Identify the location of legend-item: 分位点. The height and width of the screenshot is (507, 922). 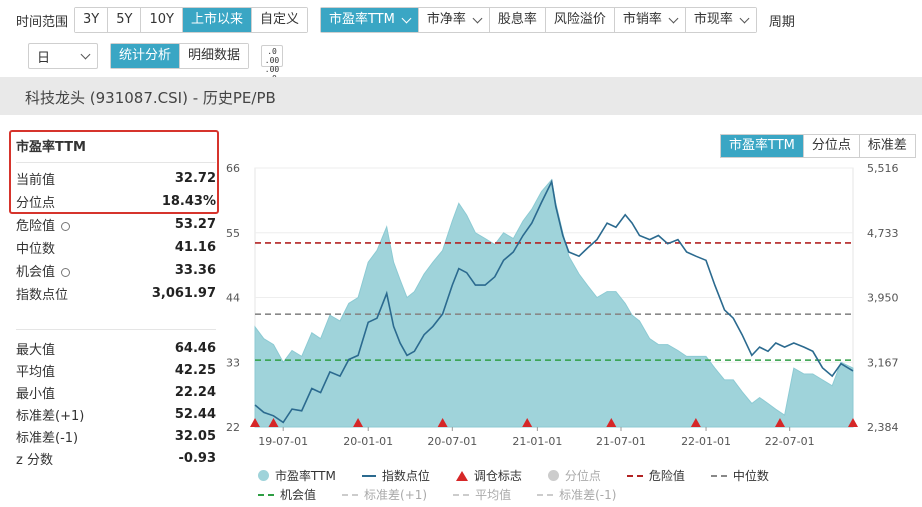
(574, 475).